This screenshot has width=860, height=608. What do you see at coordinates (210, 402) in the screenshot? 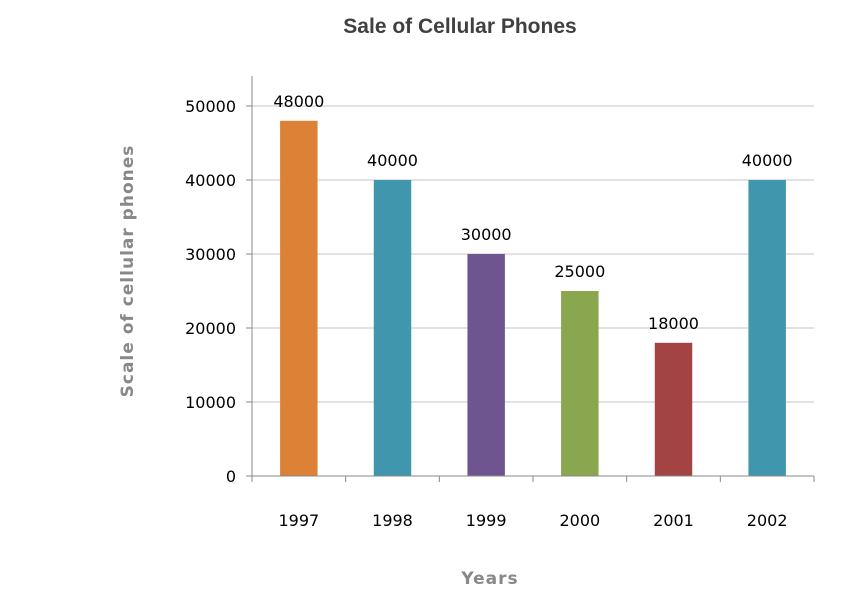
I see `y-tick-label: 10000` at bounding box center [210, 402].